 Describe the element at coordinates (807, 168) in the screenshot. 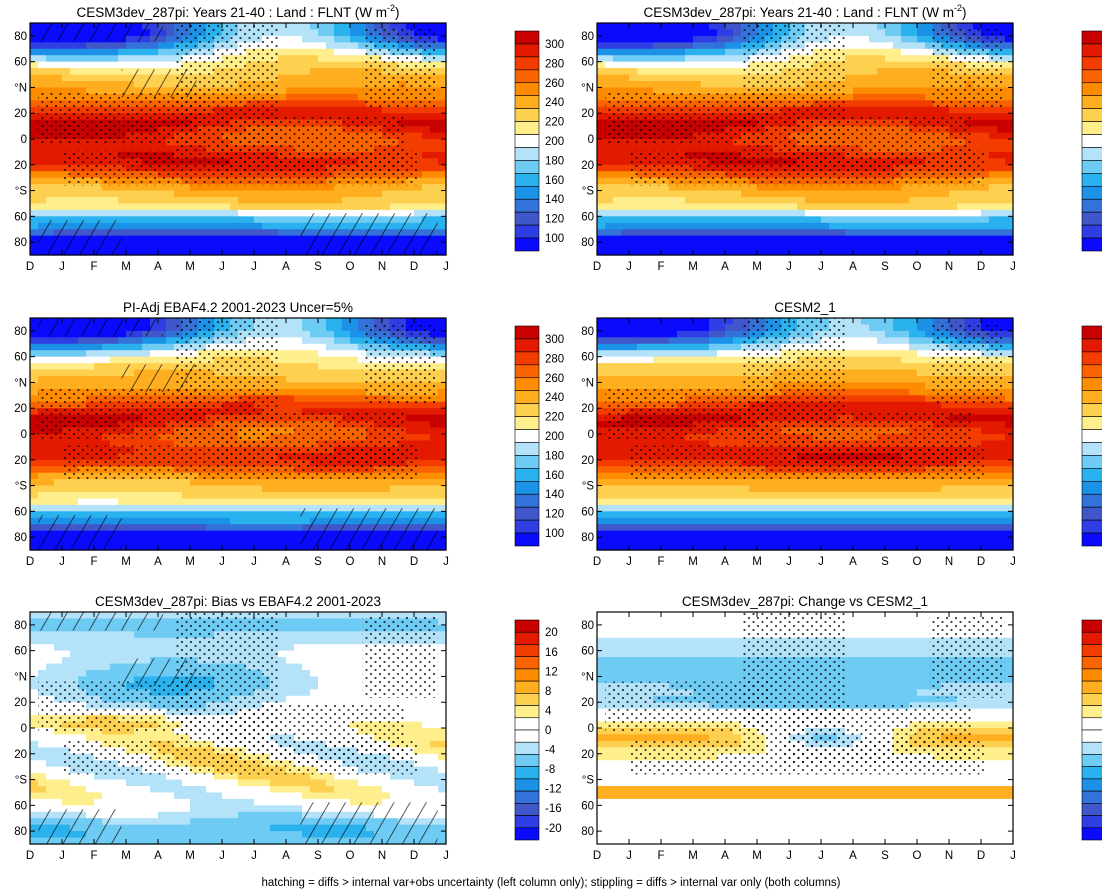

I see `stipple-region` at that location.